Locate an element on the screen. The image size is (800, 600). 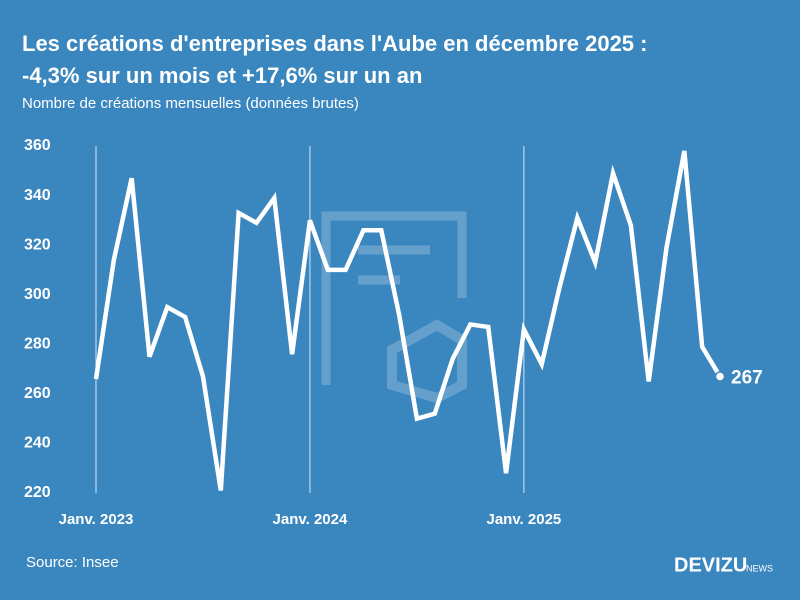
y-tick-label: 300 is located at coordinates (37, 294).